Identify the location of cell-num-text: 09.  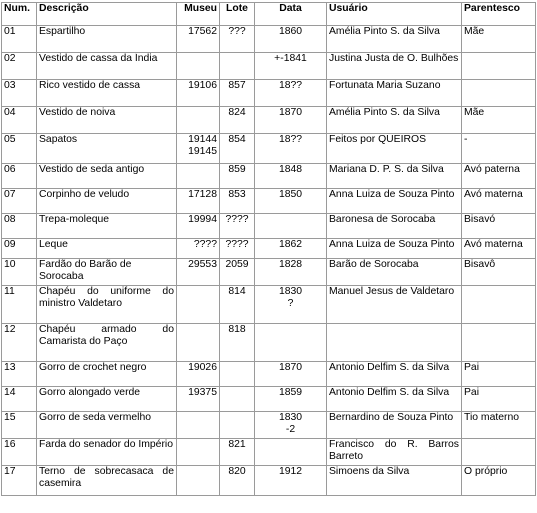
(10, 245).